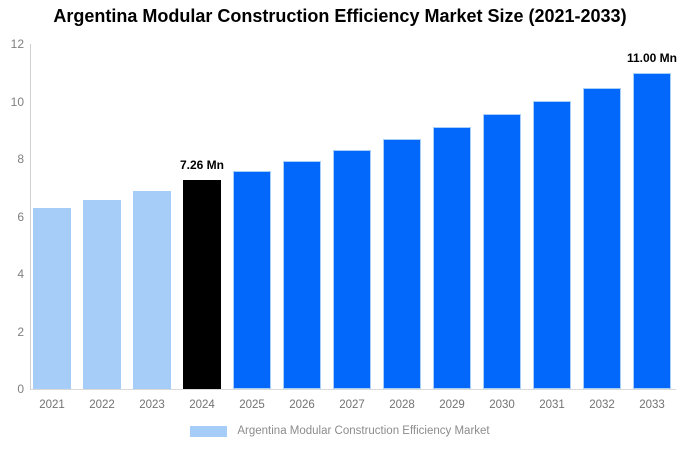  Describe the element at coordinates (652, 57) in the screenshot. I see `data-label-2033: 11.00 Mn` at that location.